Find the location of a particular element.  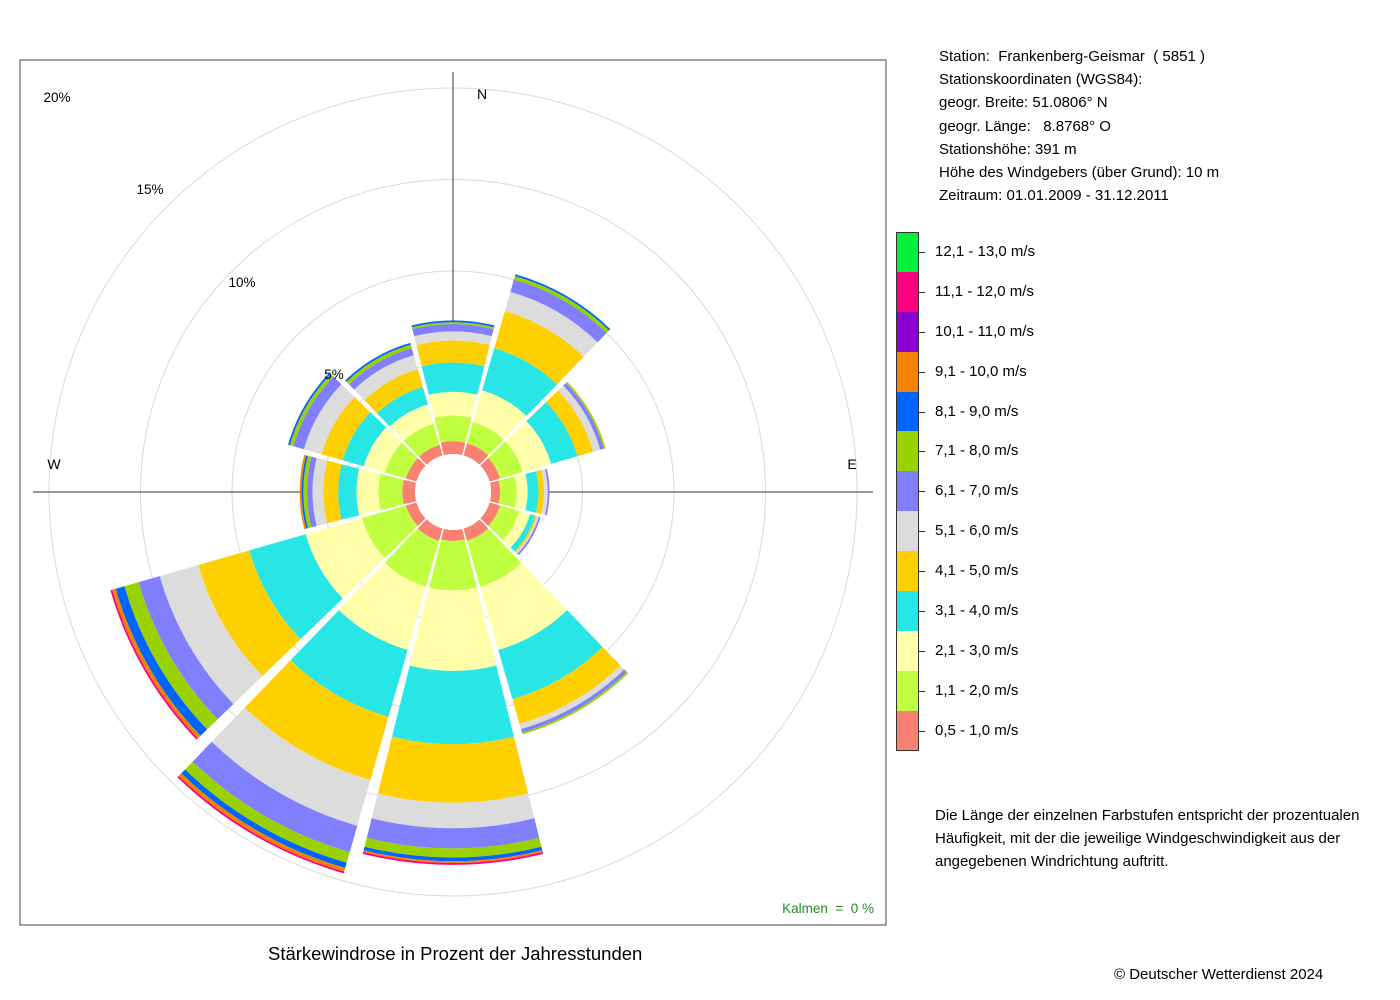

sensor-height: Höhe des Windgebers (über Grund): 10 m is located at coordinates (1079, 173).